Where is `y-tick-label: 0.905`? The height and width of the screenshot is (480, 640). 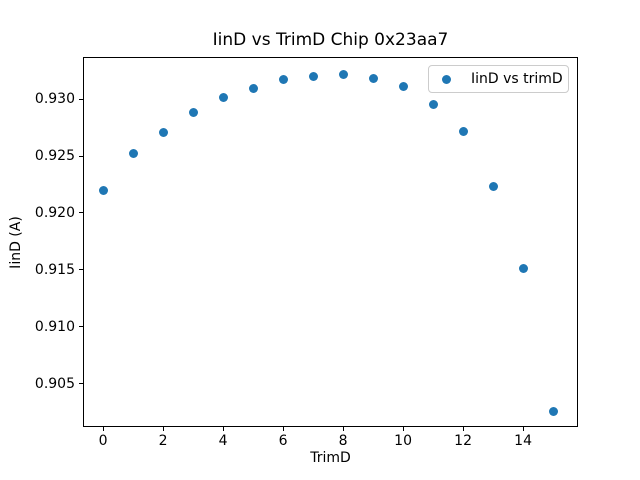 y-tick-label: 0.905 is located at coordinates (54, 383).